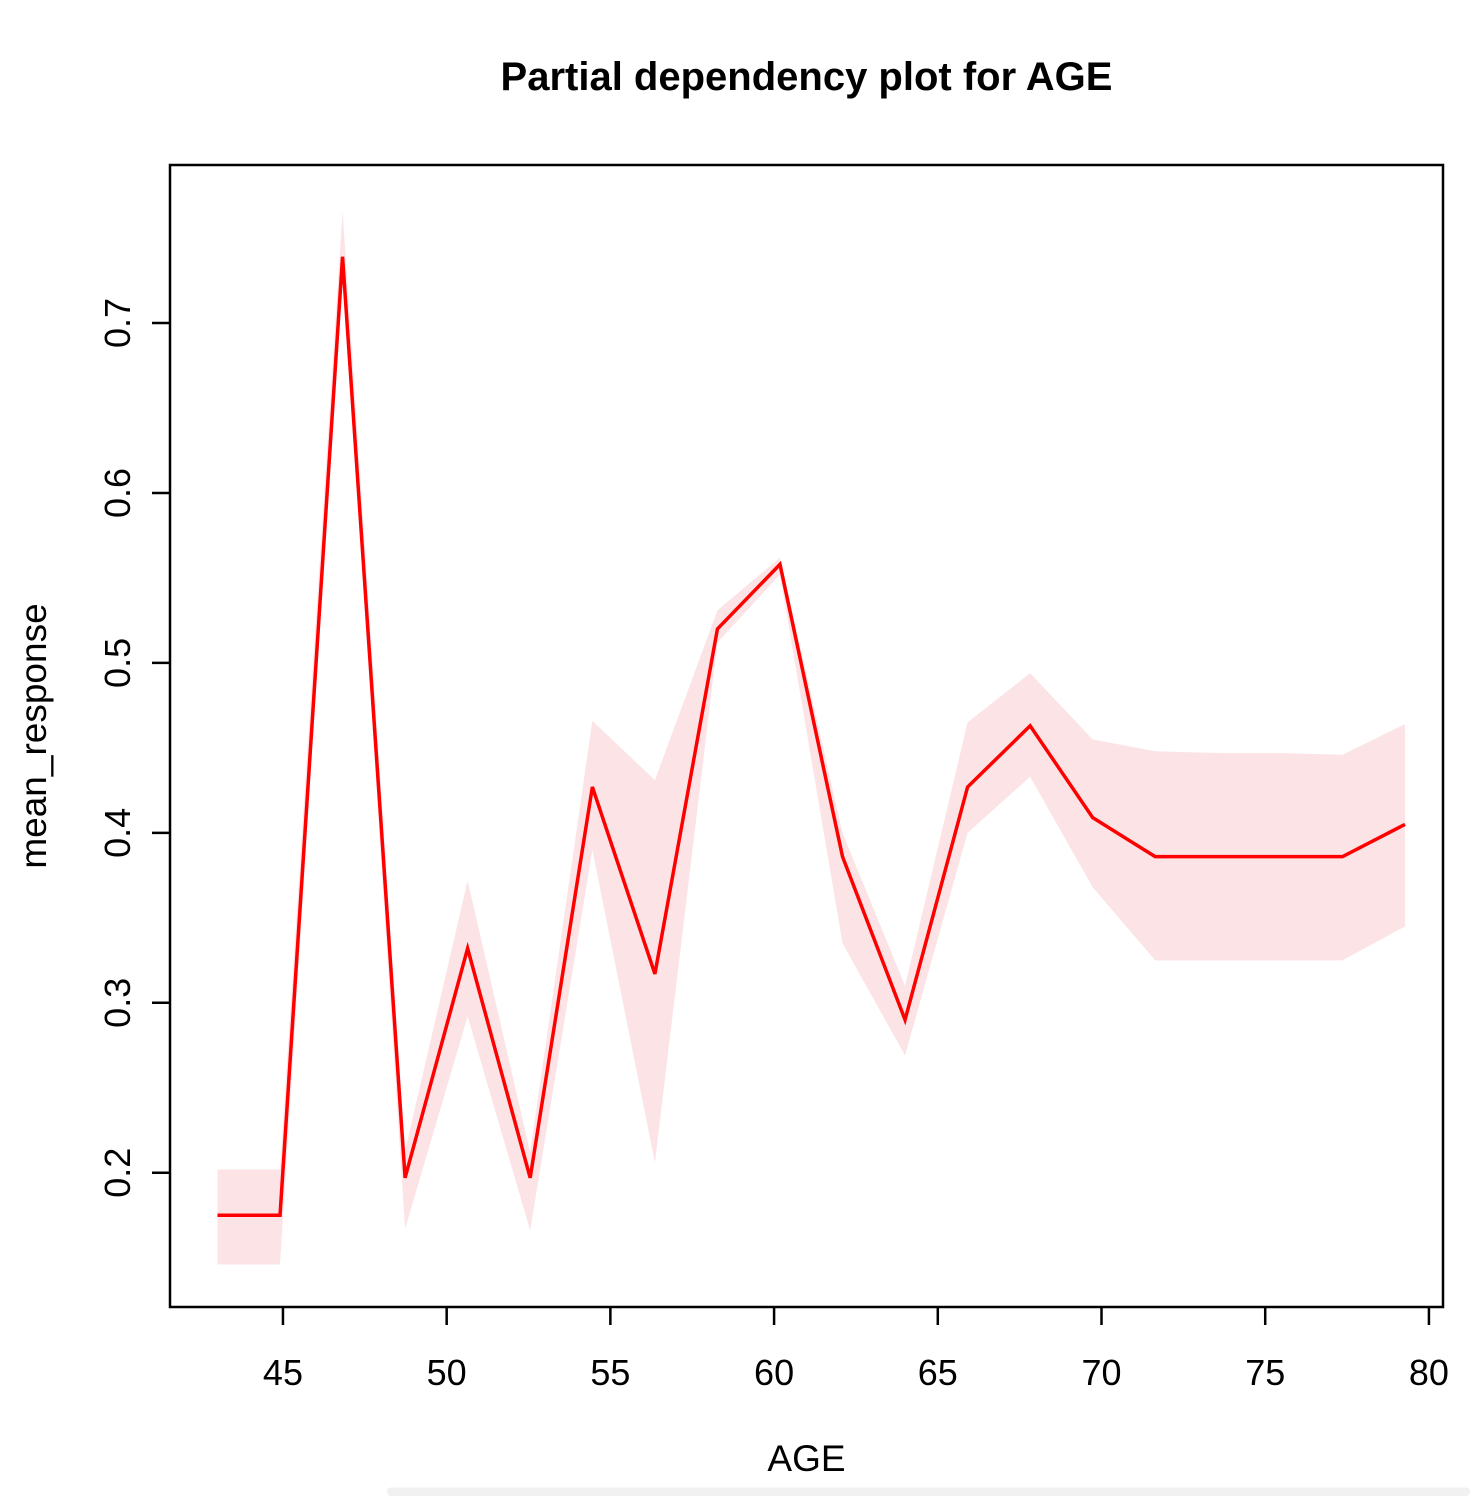  Describe the element at coordinates (117, 1173) in the screenshot. I see `y-tick-label: 0.2` at that location.